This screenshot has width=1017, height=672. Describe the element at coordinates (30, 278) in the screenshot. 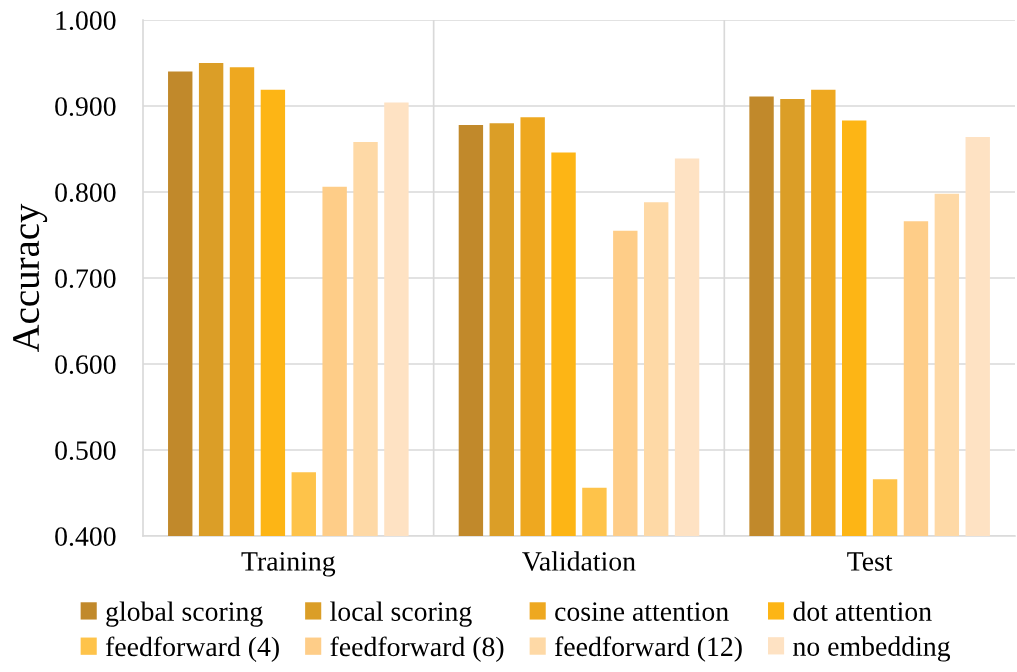

I see `y-axis-title: Accuracy` at that location.